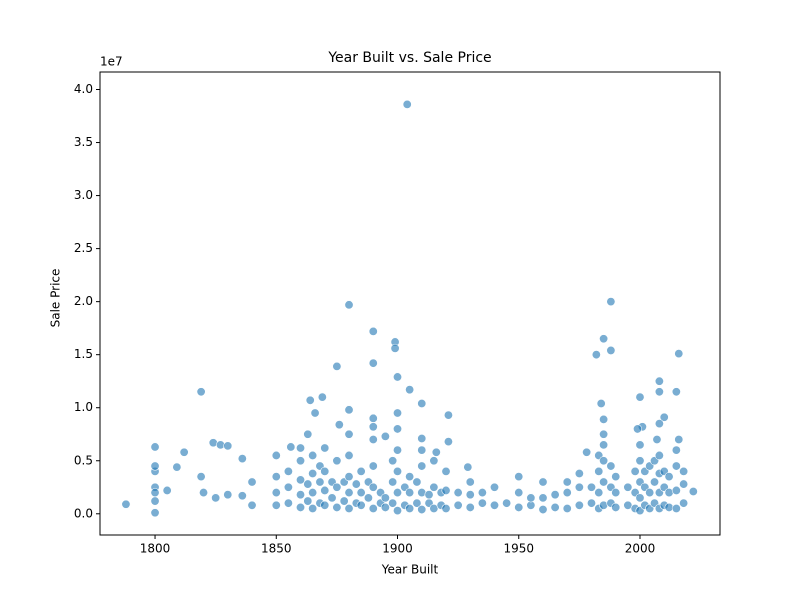 The image size is (800, 600). I want to click on x-tick-label: 1900, so click(397, 549).